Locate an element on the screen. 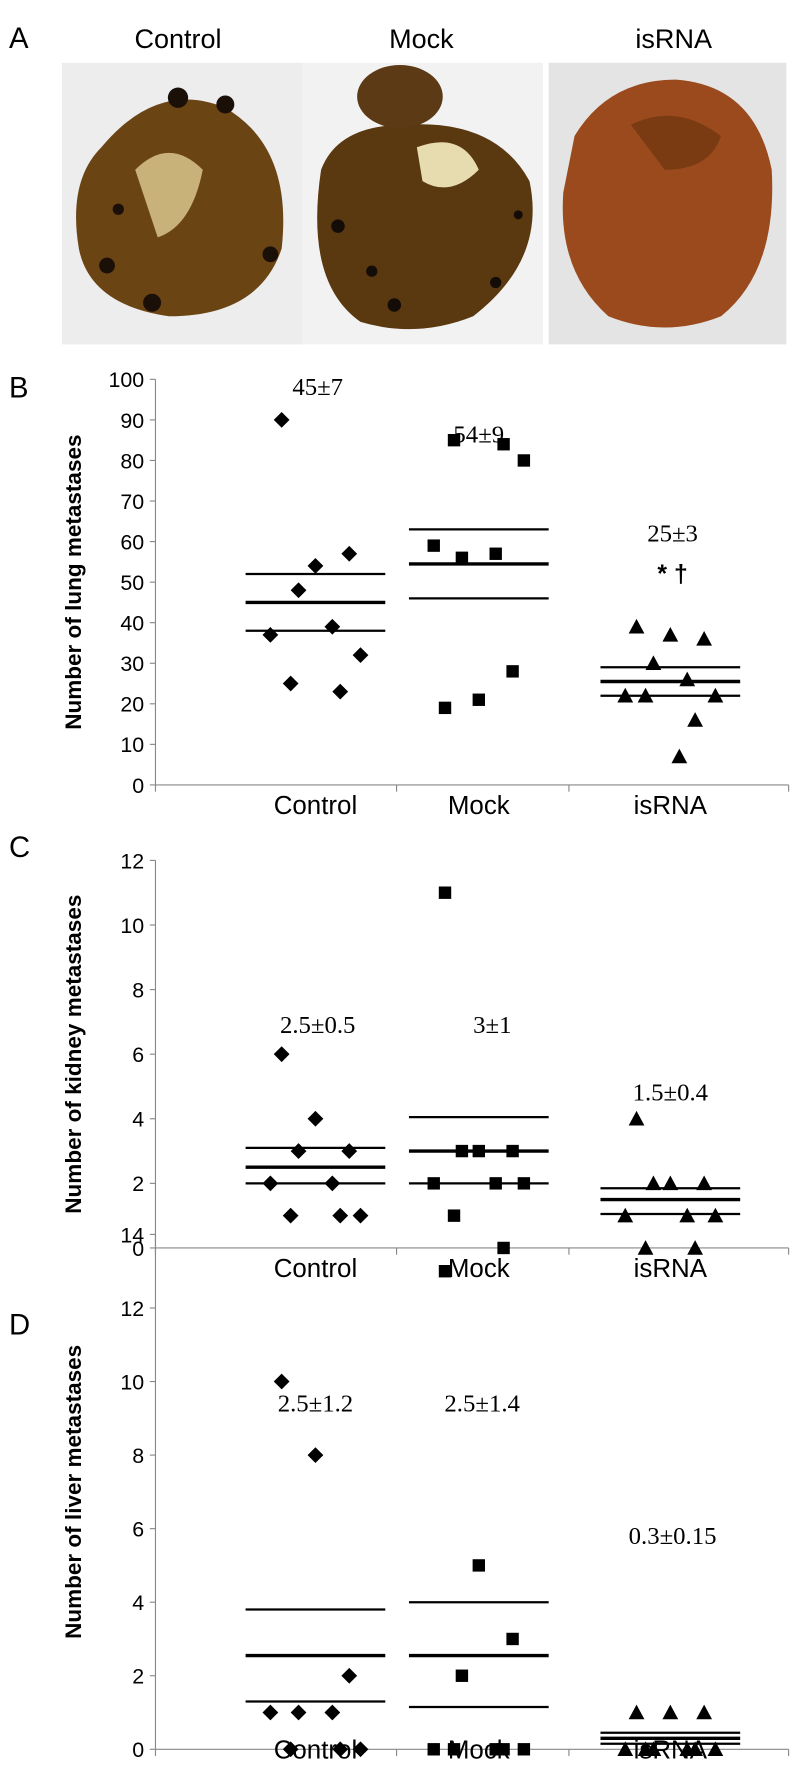 Image resolution: width=792 pixels, height=1767 pixels. panel-label: D is located at coordinates (19, 1325).